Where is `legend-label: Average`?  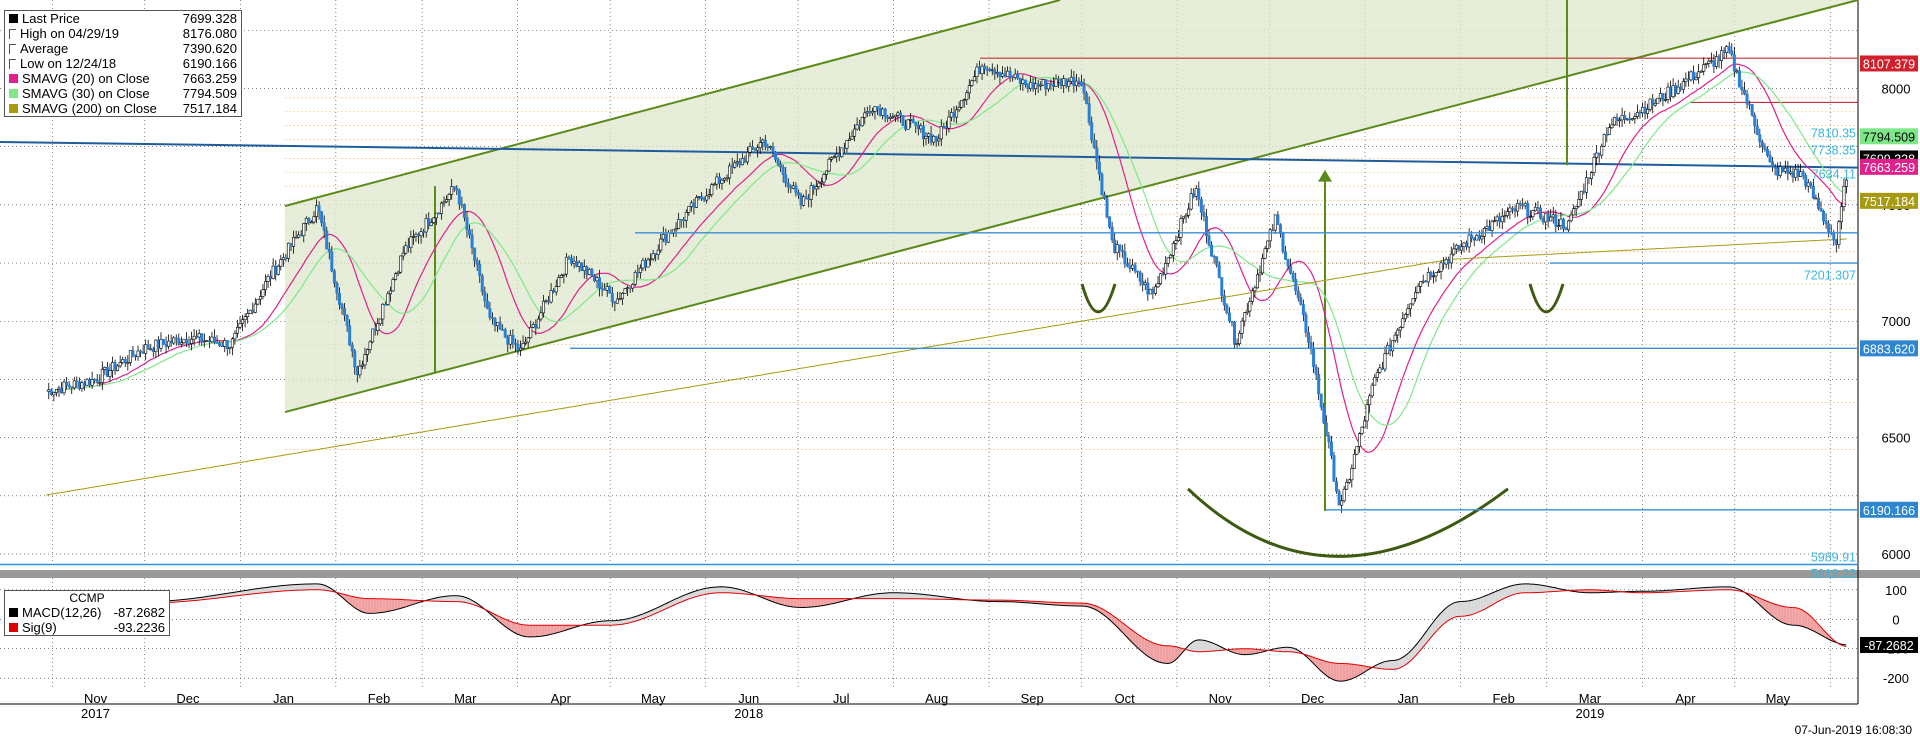
legend-label: Average is located at coordinates (44, 48).